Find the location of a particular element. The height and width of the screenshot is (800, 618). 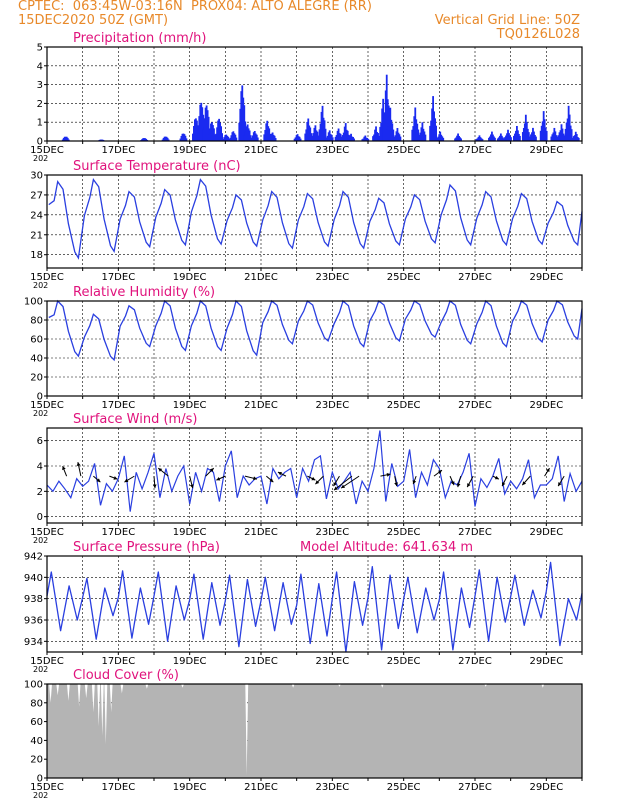

x-tick-label: 19DEC is located at coordinates (190, 661).